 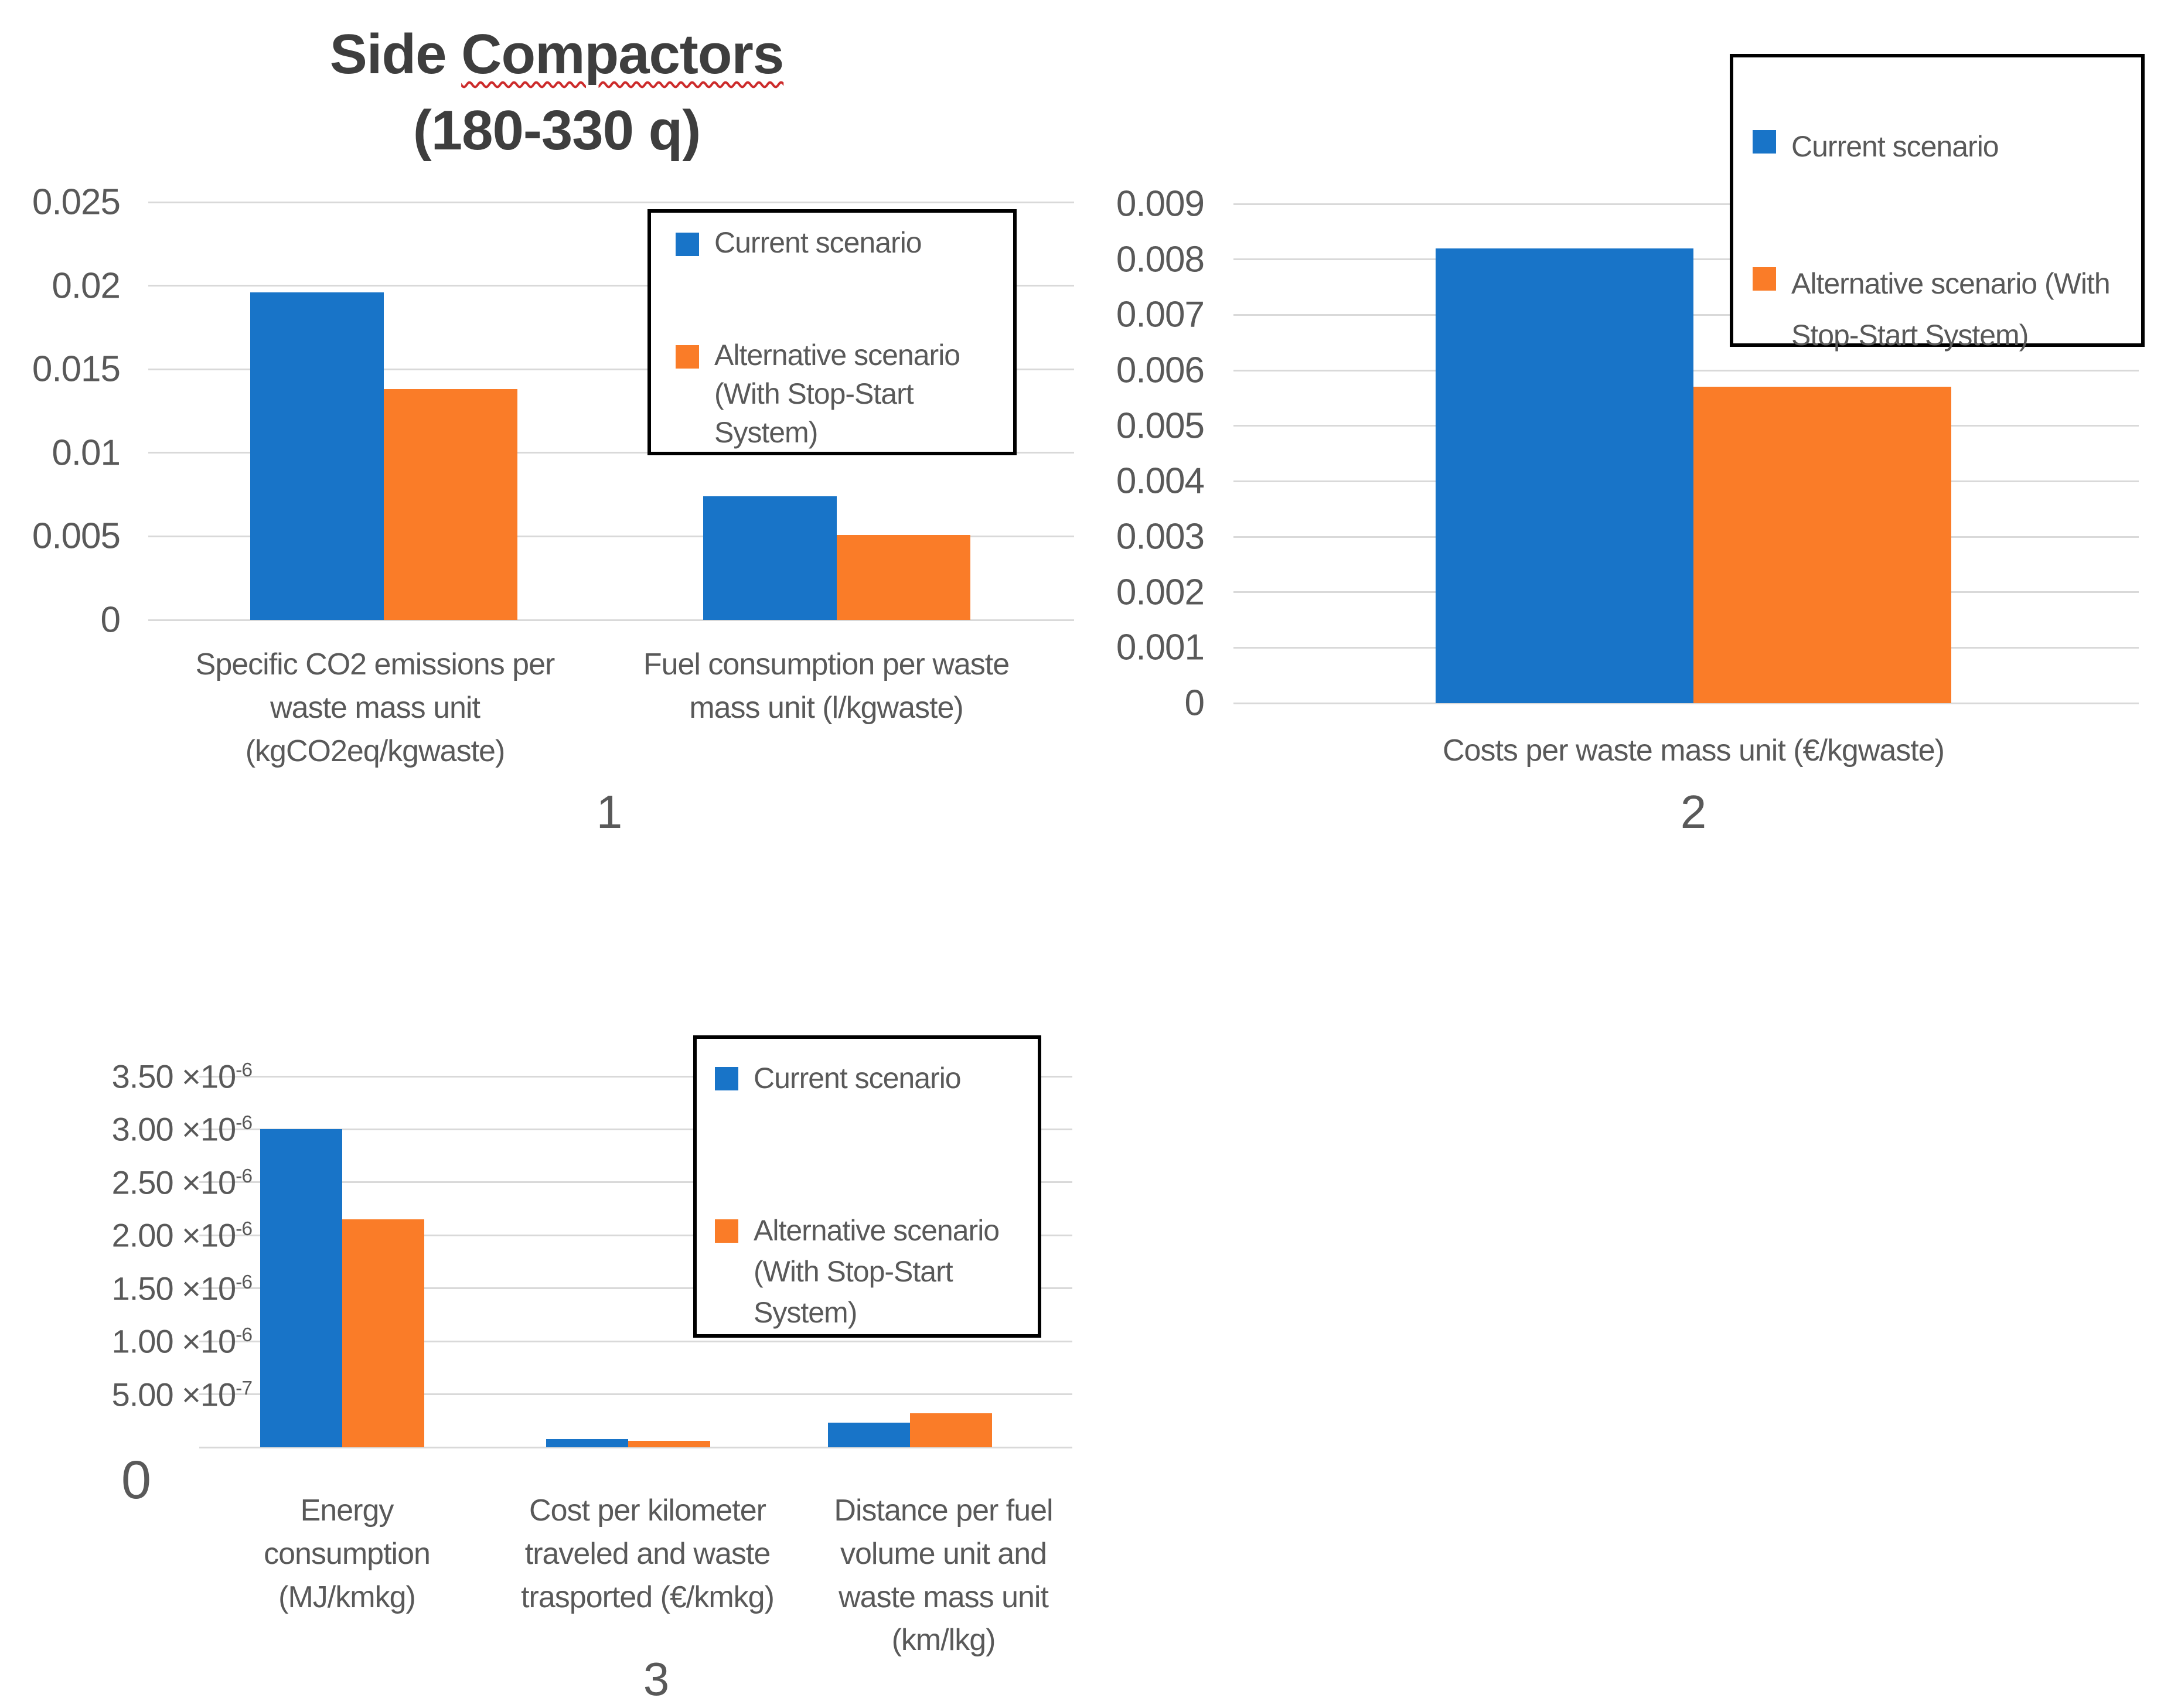 I want to click on chart1-y-axis-tick: 0.025, so click(x=76, y=203).